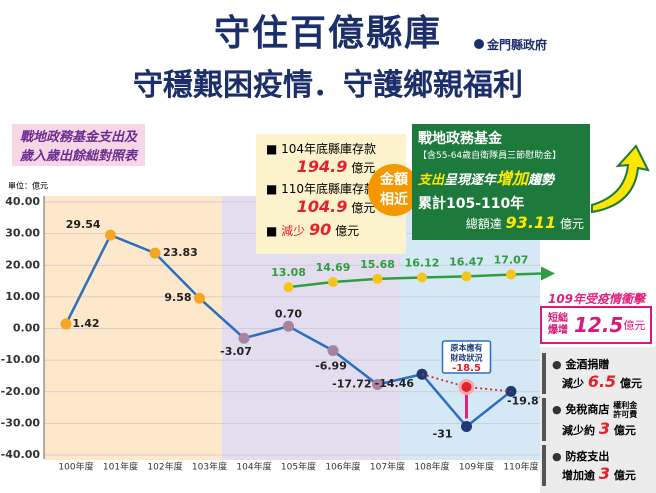 This screenshot has height=493, width=656. Describe the element at coordinates (288, 313) in the screenshot. I see `value-label: 0.70` at that location.